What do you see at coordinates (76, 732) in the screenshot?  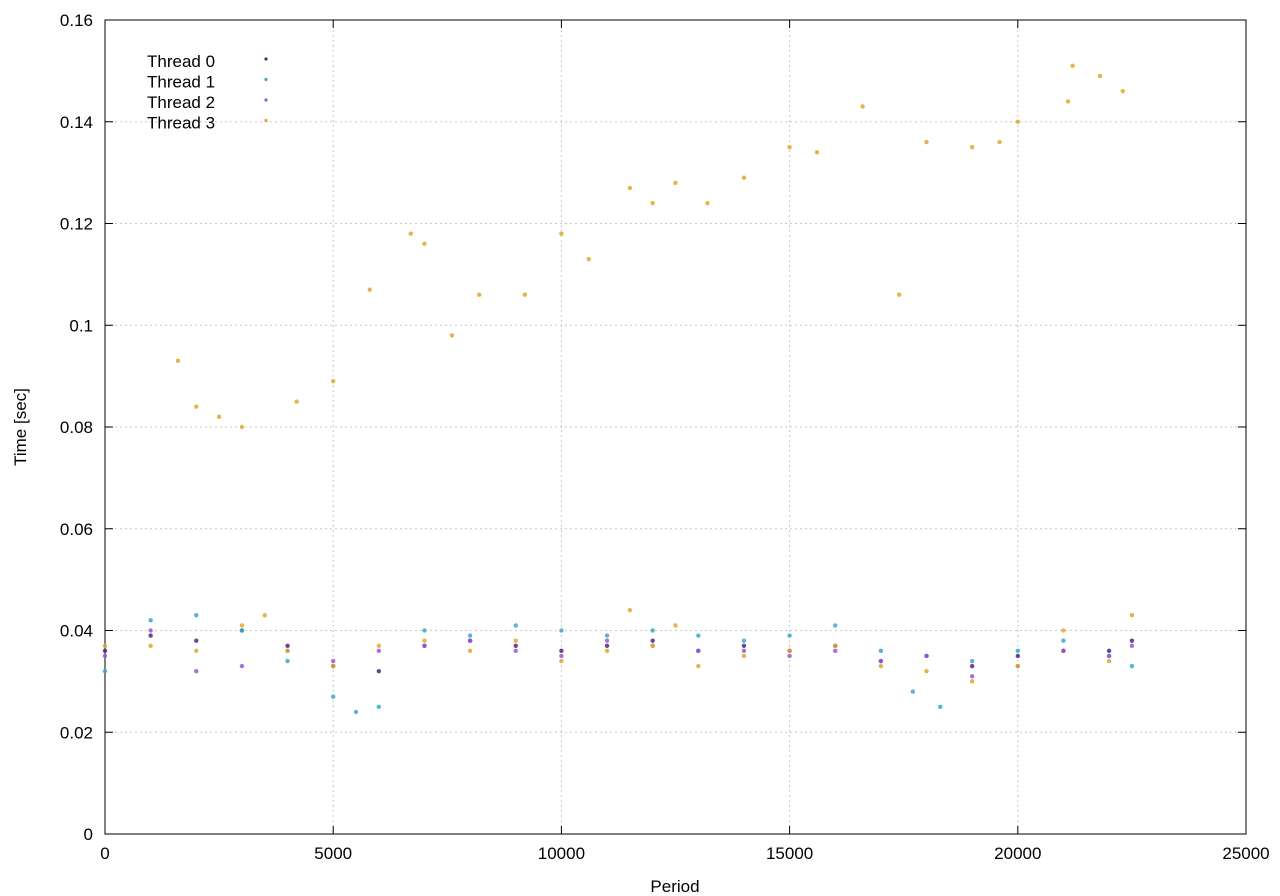 I see `y-tick-label: 0.02` at bounding box center [76, 732].